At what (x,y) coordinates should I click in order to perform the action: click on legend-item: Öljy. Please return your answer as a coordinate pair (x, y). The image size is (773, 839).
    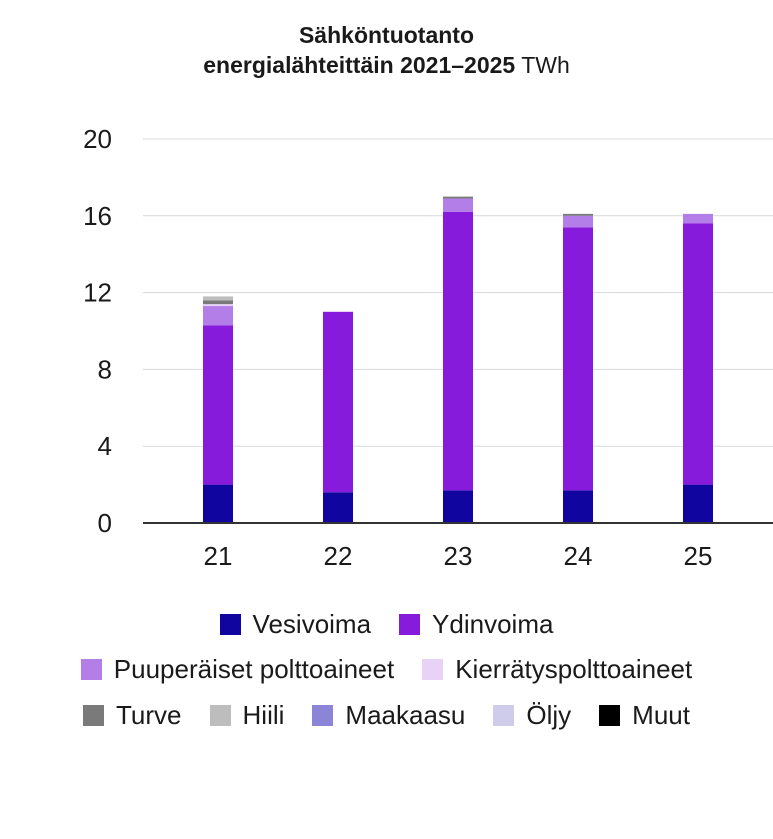
    Looking at the image, I should click on (532, 715).